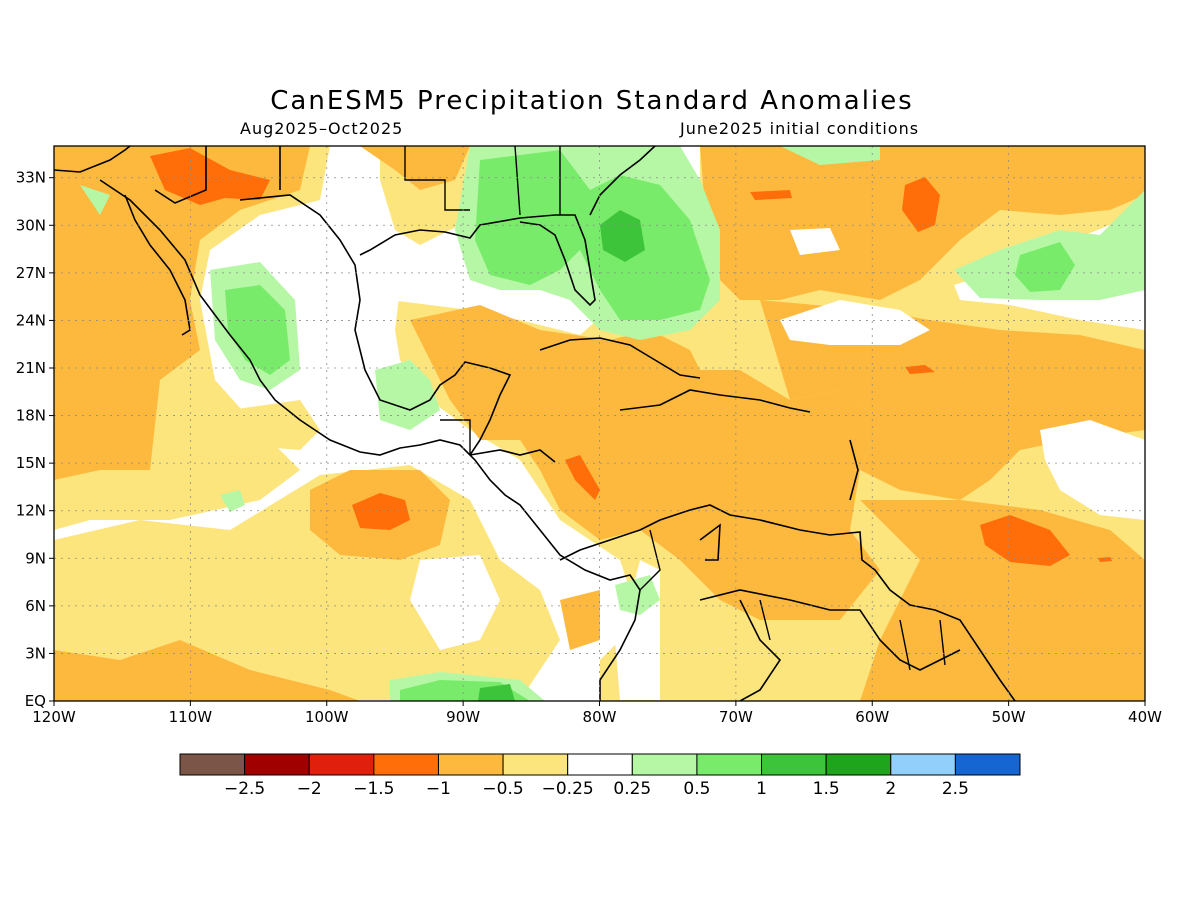 The width and height of the screenshot is (1200, 900). I want to click on init-conditions-label: June2025 initial conditions, so click(800, 128).